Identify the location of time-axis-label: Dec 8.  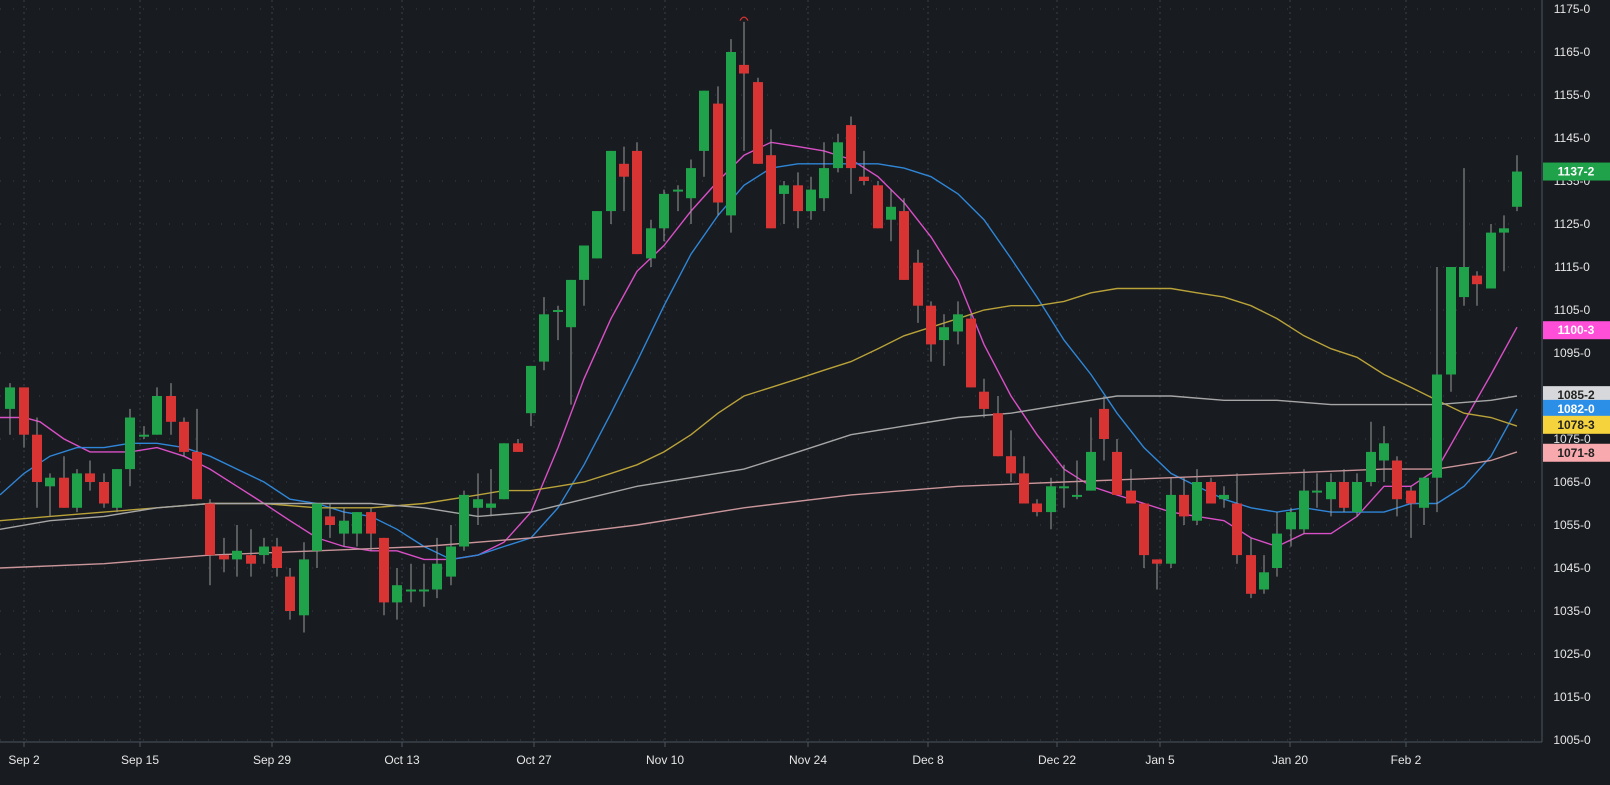
(928, 760).